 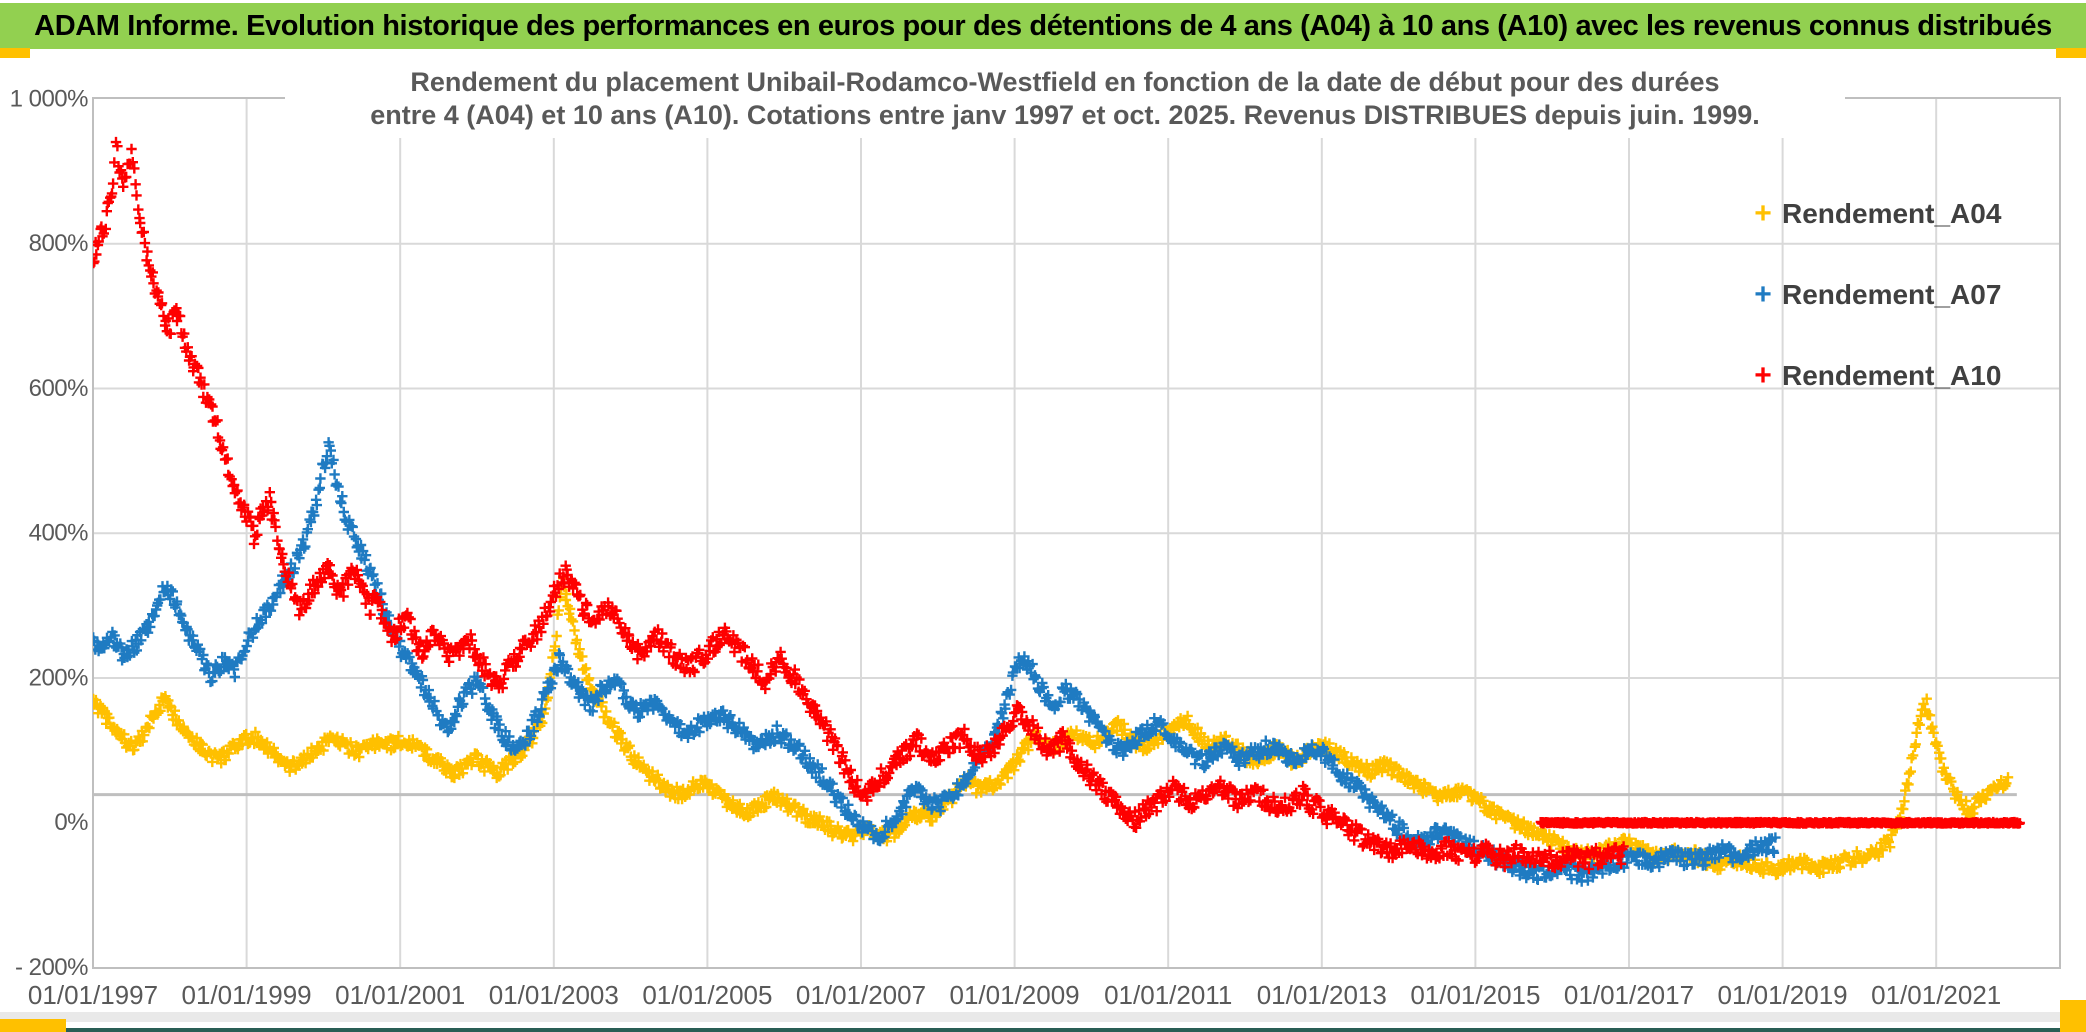 I want to click on x-tick-label: 01/01/1997, so click(x=93, y=995).